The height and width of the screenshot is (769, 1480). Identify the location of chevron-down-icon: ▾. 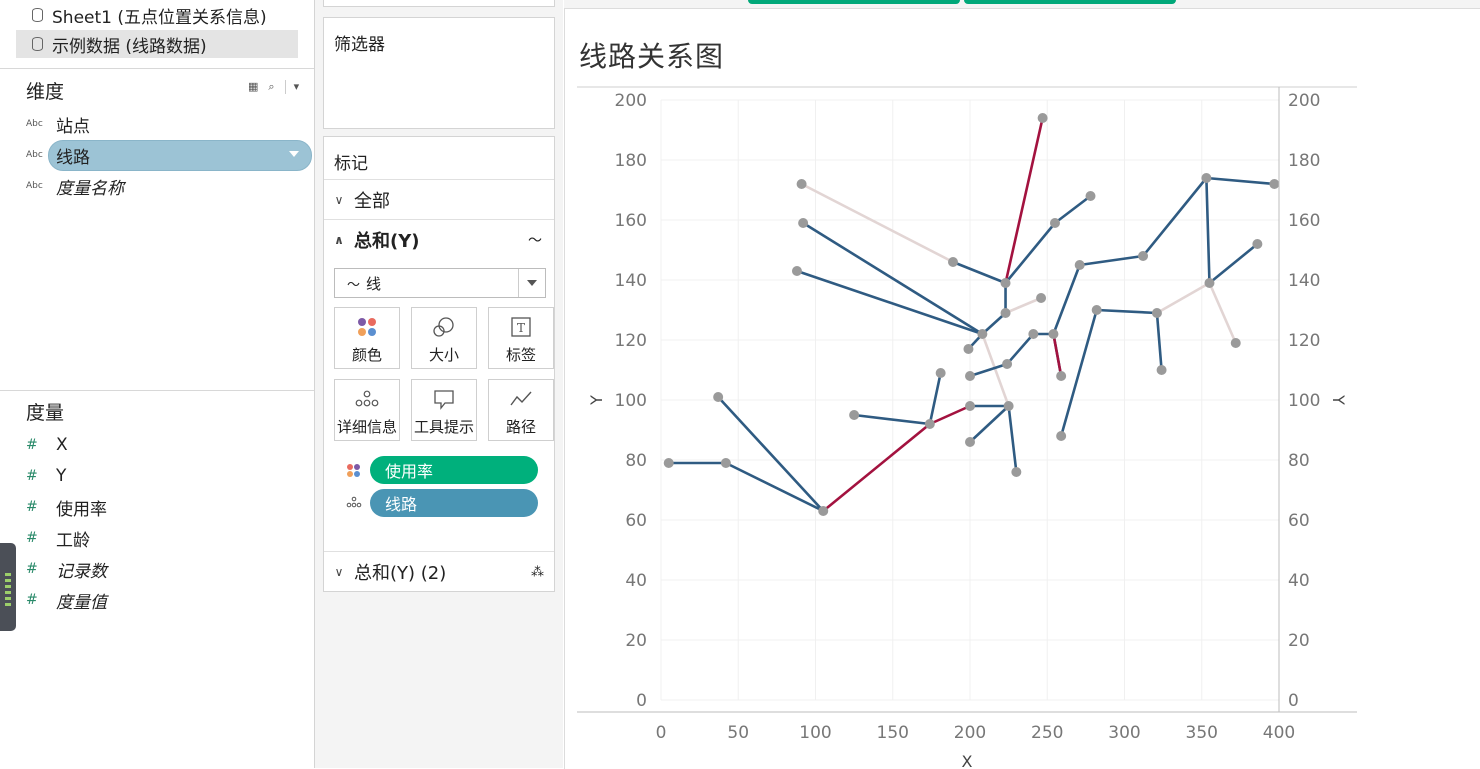
(291, 87).